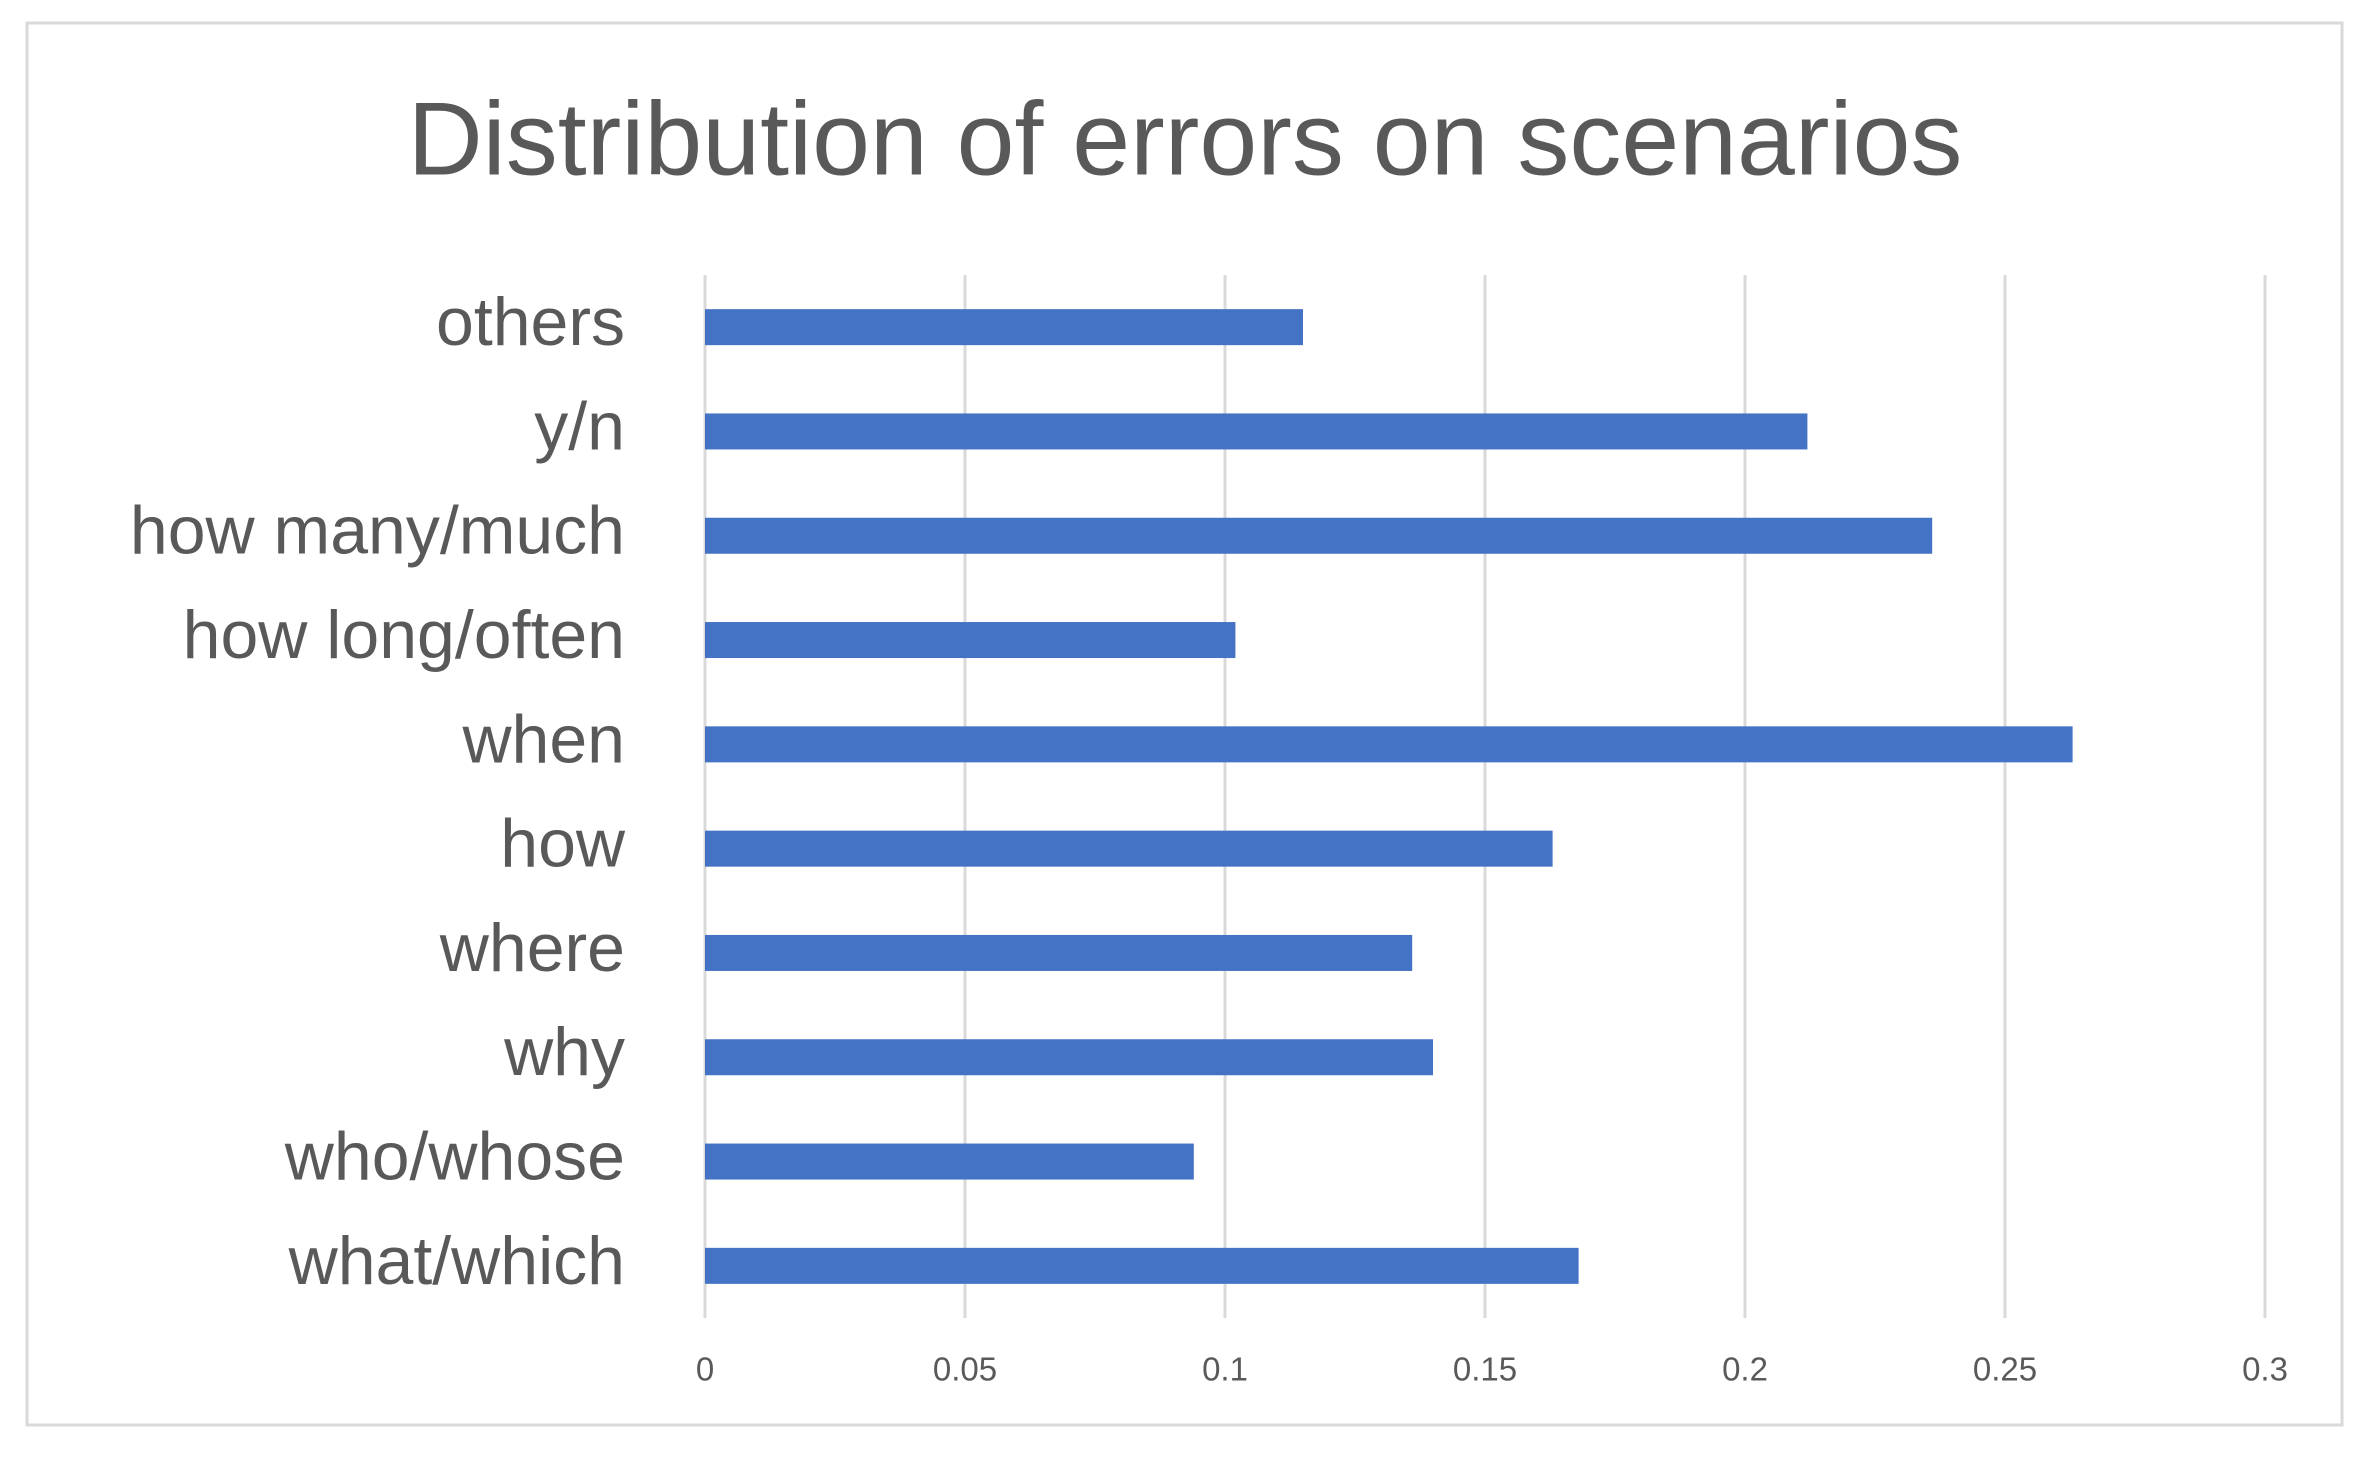 The height and width of the screenshot is (1459, 2365). Describe the element at coordinates (2265, 1369) in the screenshot. I see `x-tick-label: 0.3` at that location.